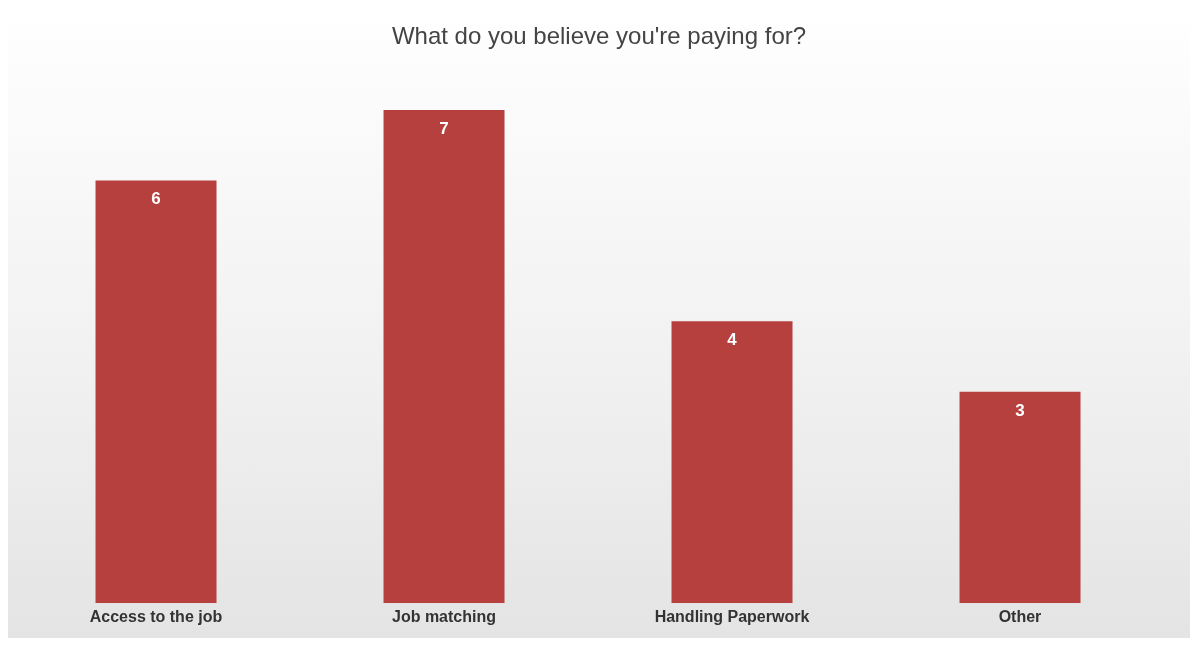 Image resolution: width=1198 pixels, height=646 pixels. I want to click on data-label: 7, so click(444, 129).